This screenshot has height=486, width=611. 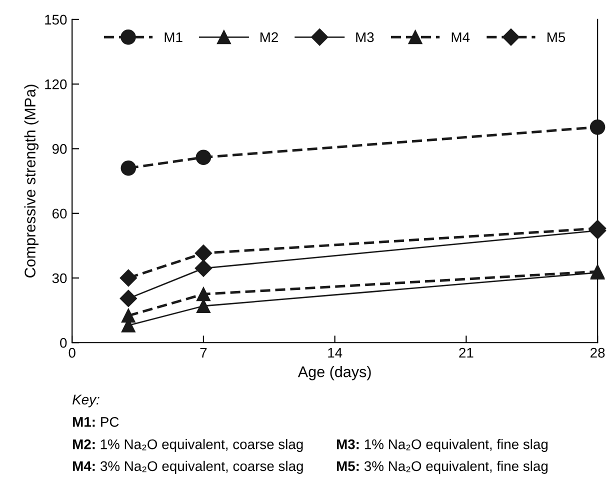 I want to click on legend-label: M1, so click(x=173, y=37).